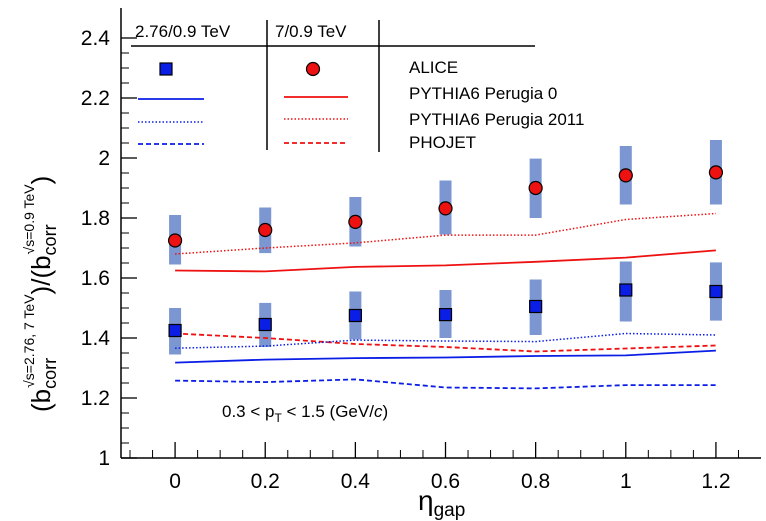 Image resolution: width=766 pixels, height=521 pixels. Describe the element at coordinates (166, 69) in the screenshot. I see `legend-marker-square` at that location.